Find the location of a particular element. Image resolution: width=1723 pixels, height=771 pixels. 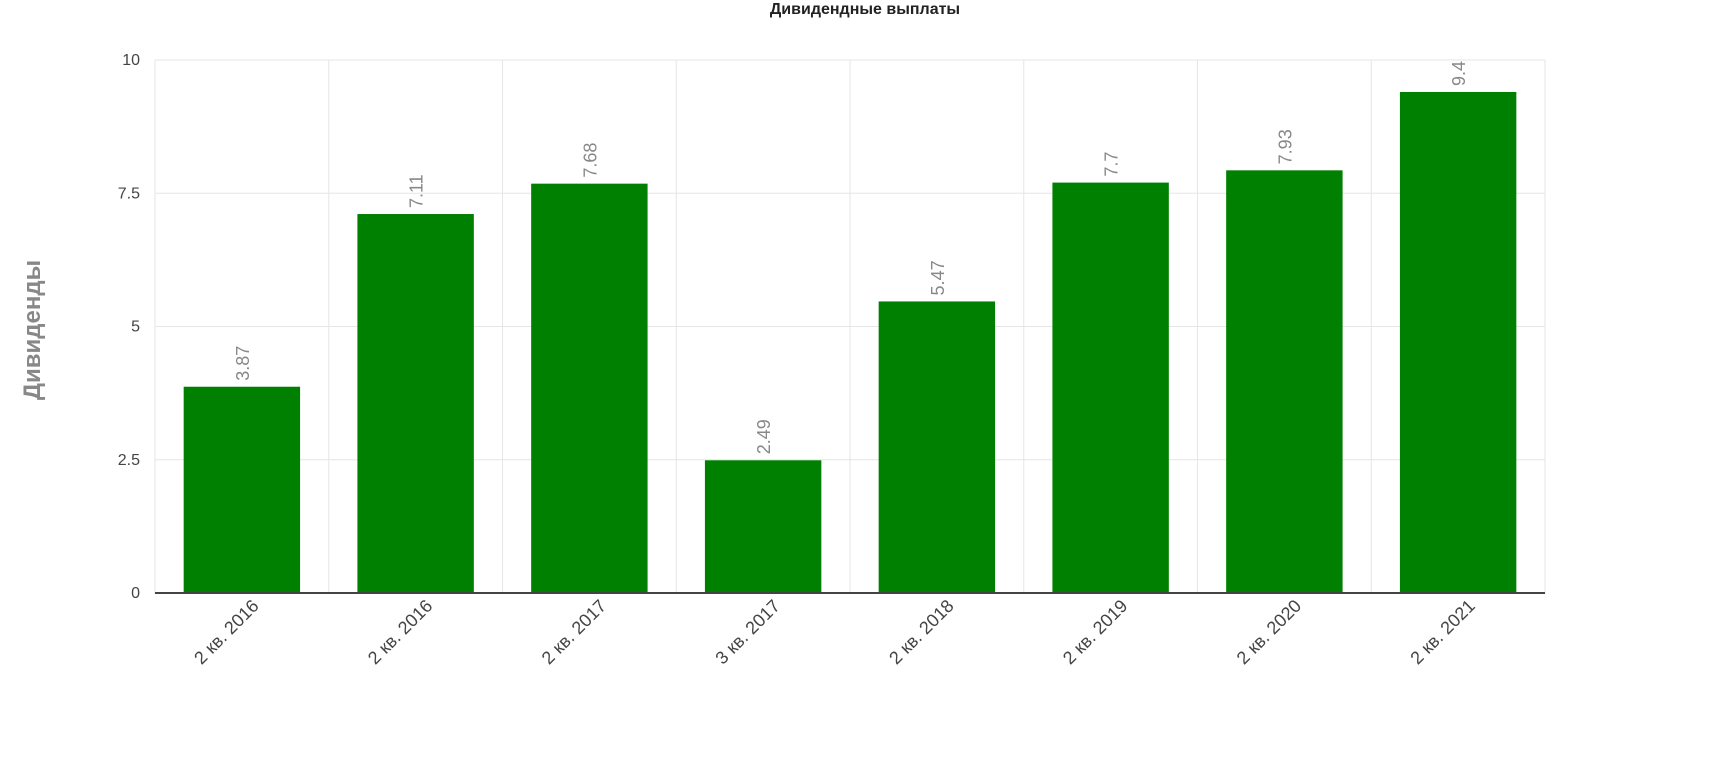

value-label: 2.49 is located at coordinates (764, 436).